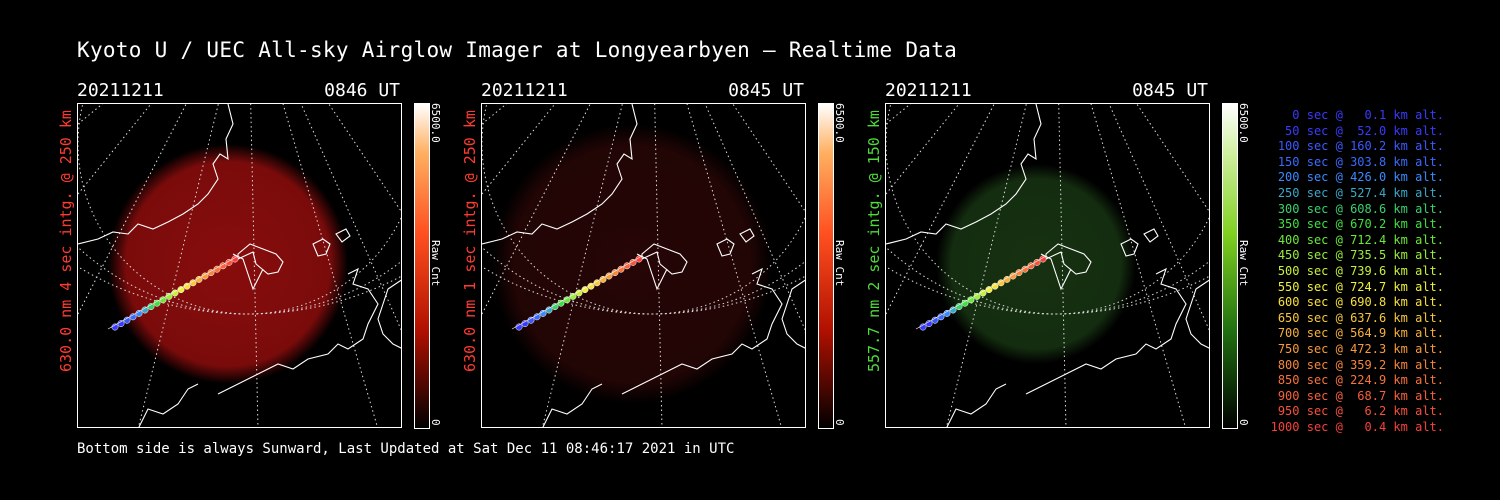 The image size is (1500, 500). I want to click on legend-row: 0 sec @ 0.1 km alt., so click(1368, 115).